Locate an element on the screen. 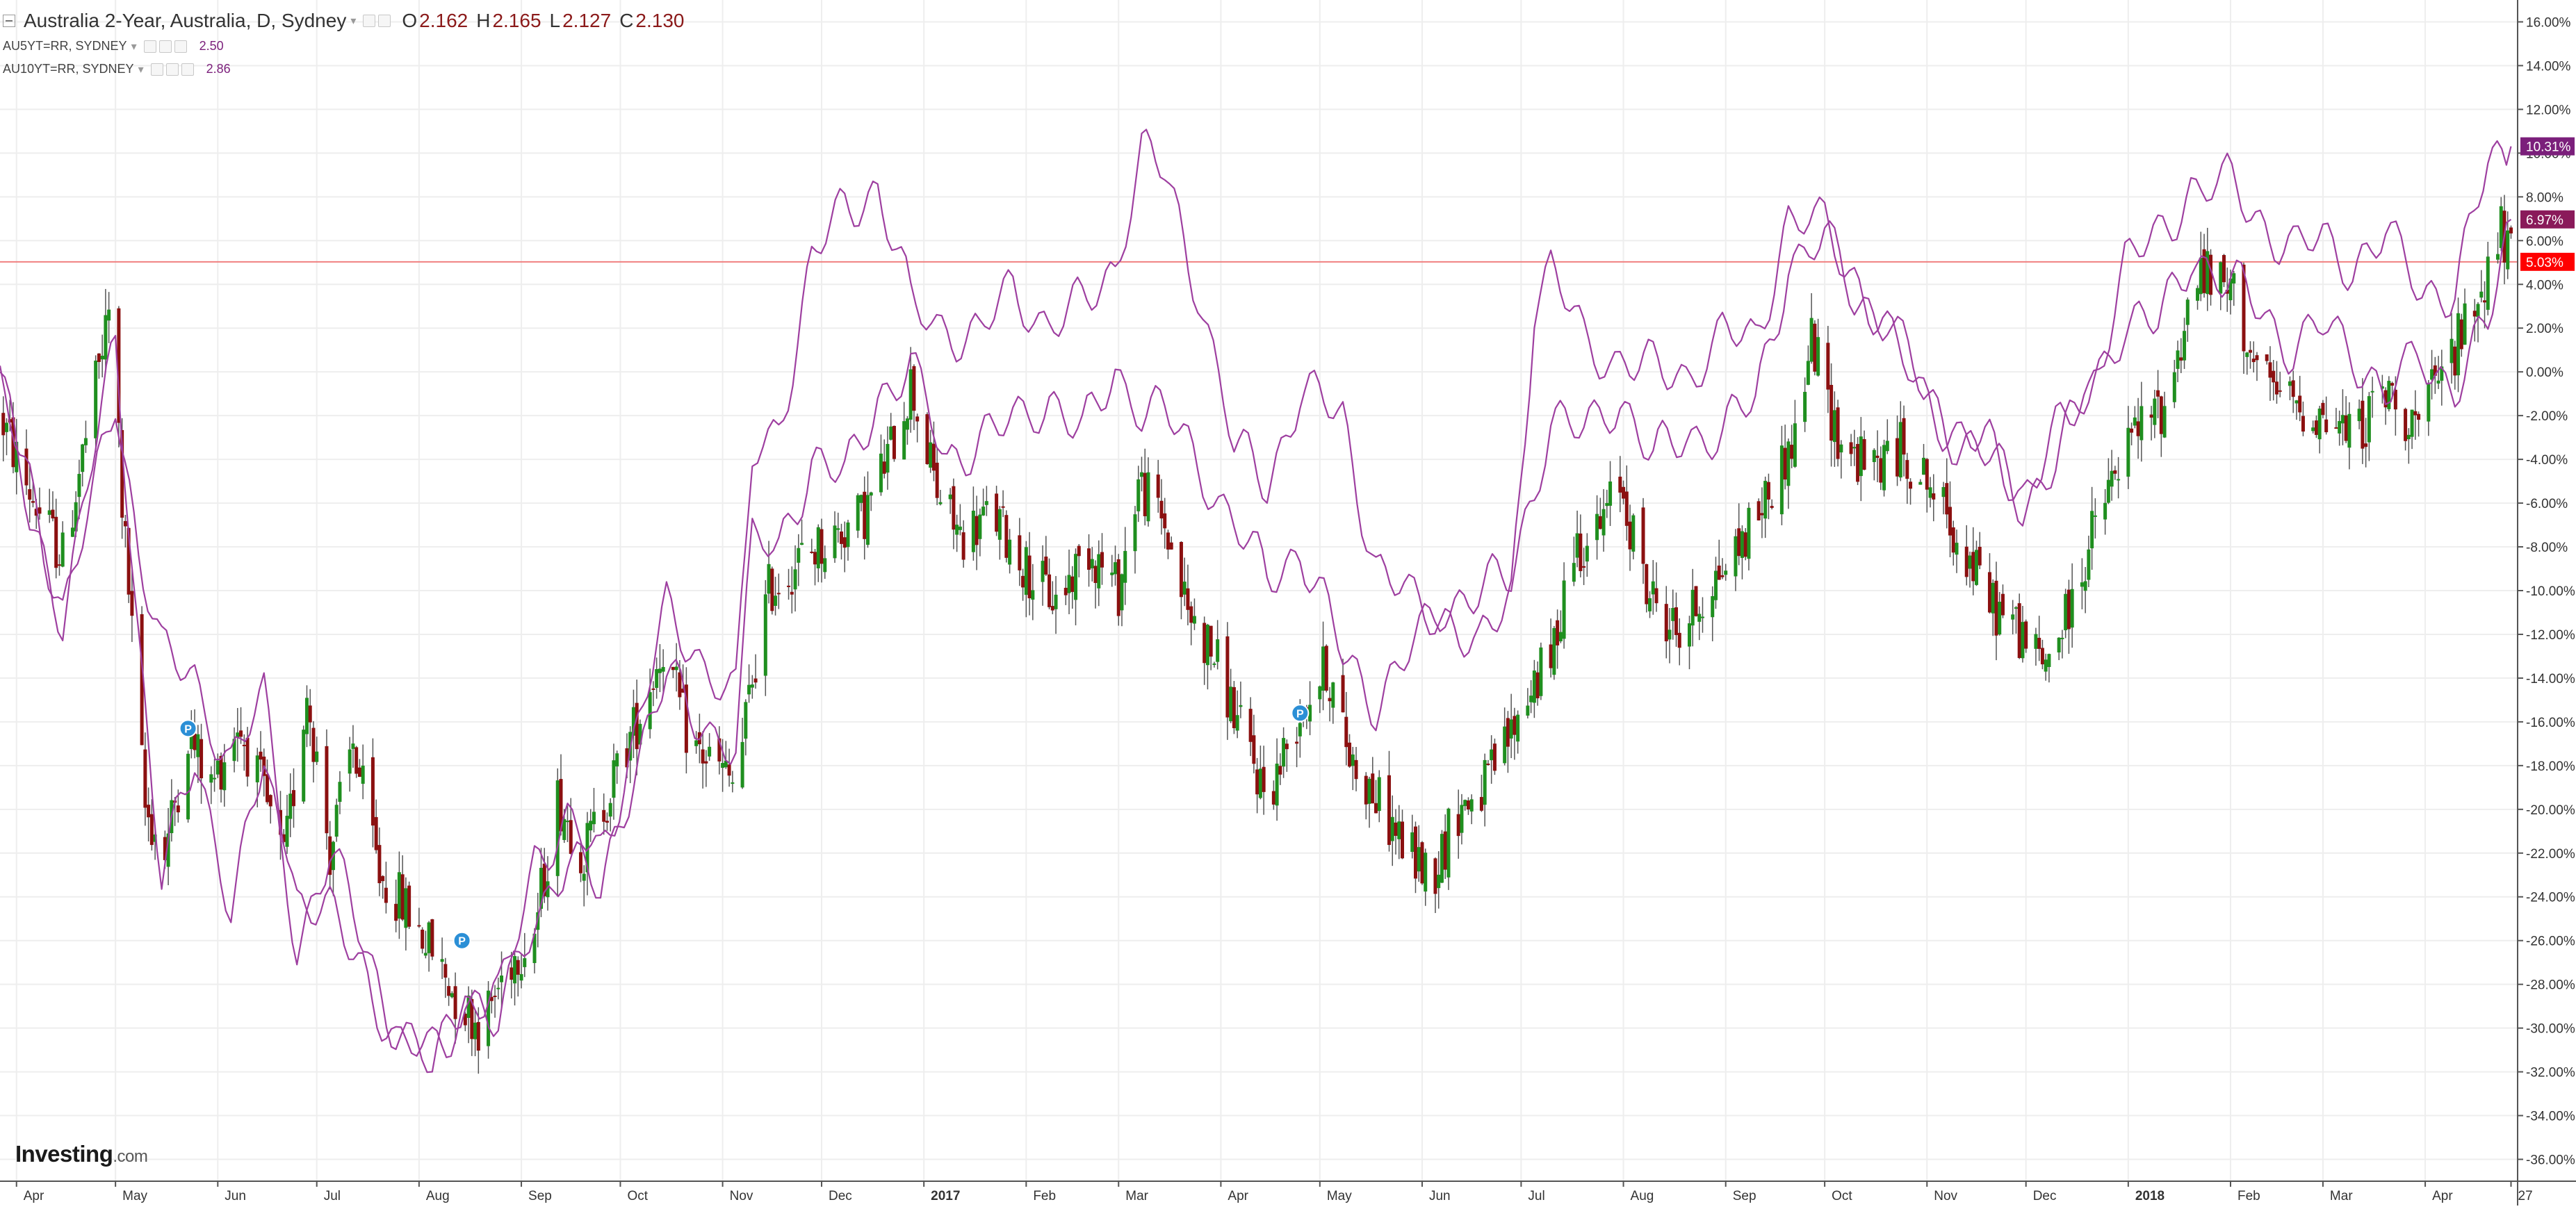 Image resolution: width=2576 pixels, height=1209 pixels. p-bubble-icon is located at coordinates (188, 729).